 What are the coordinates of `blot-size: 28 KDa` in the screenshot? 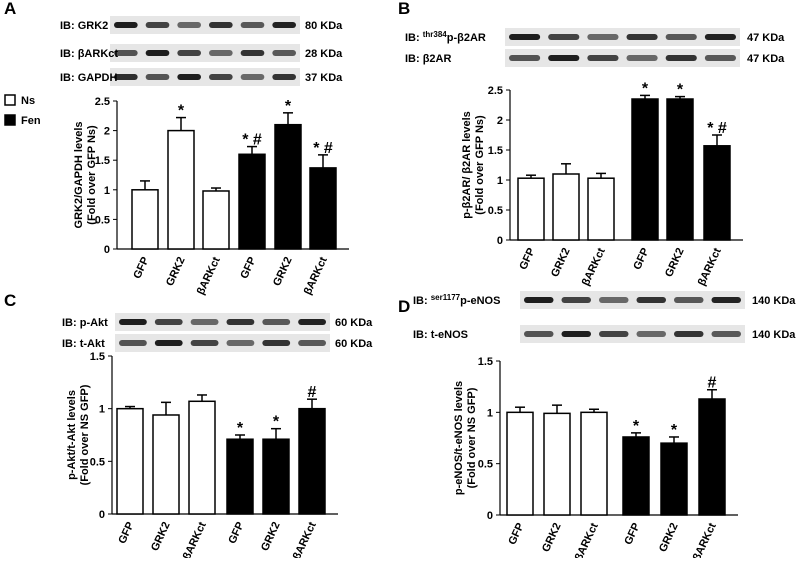 It's located at (324, 54).